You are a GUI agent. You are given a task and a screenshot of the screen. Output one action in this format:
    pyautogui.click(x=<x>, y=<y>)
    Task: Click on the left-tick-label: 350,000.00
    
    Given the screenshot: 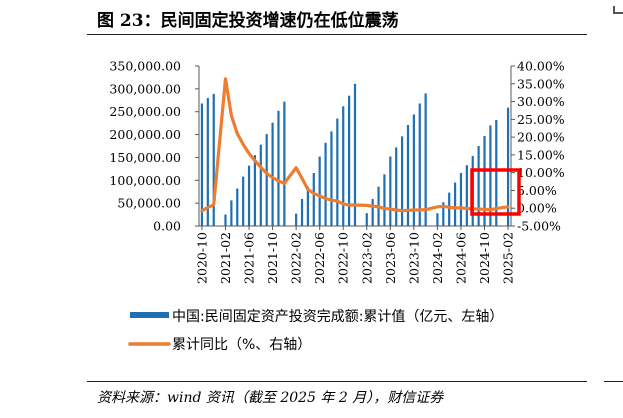 What is the action you would take?
    pyautogui.click(x=145, y=66)
    